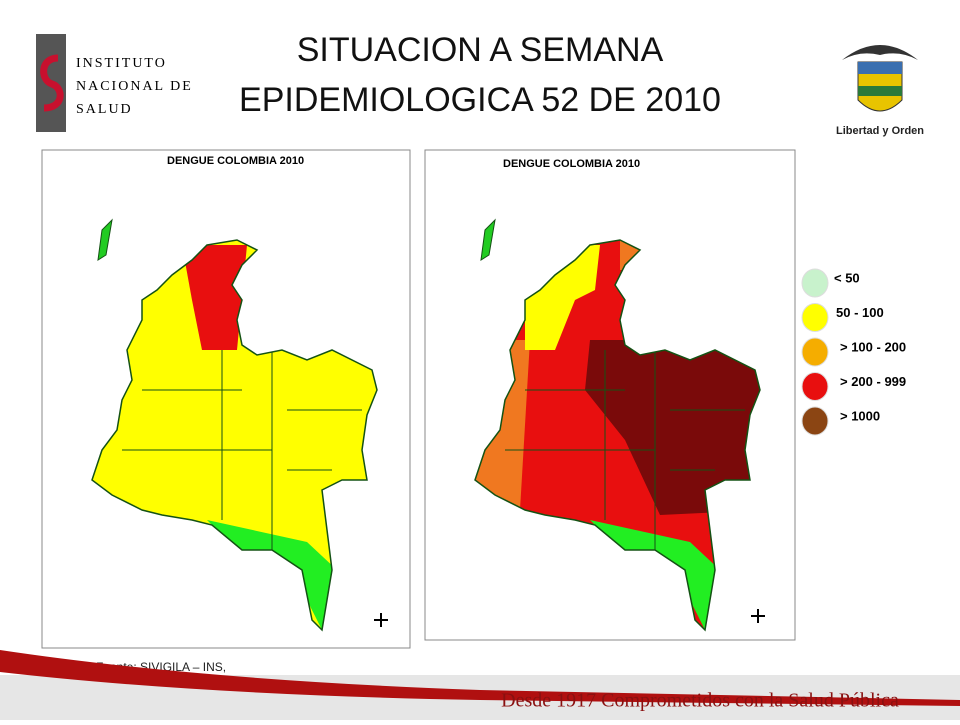 The image size is (960, 725). I want to click on crest-motto: Libertad y Orden, so click(880, 131).